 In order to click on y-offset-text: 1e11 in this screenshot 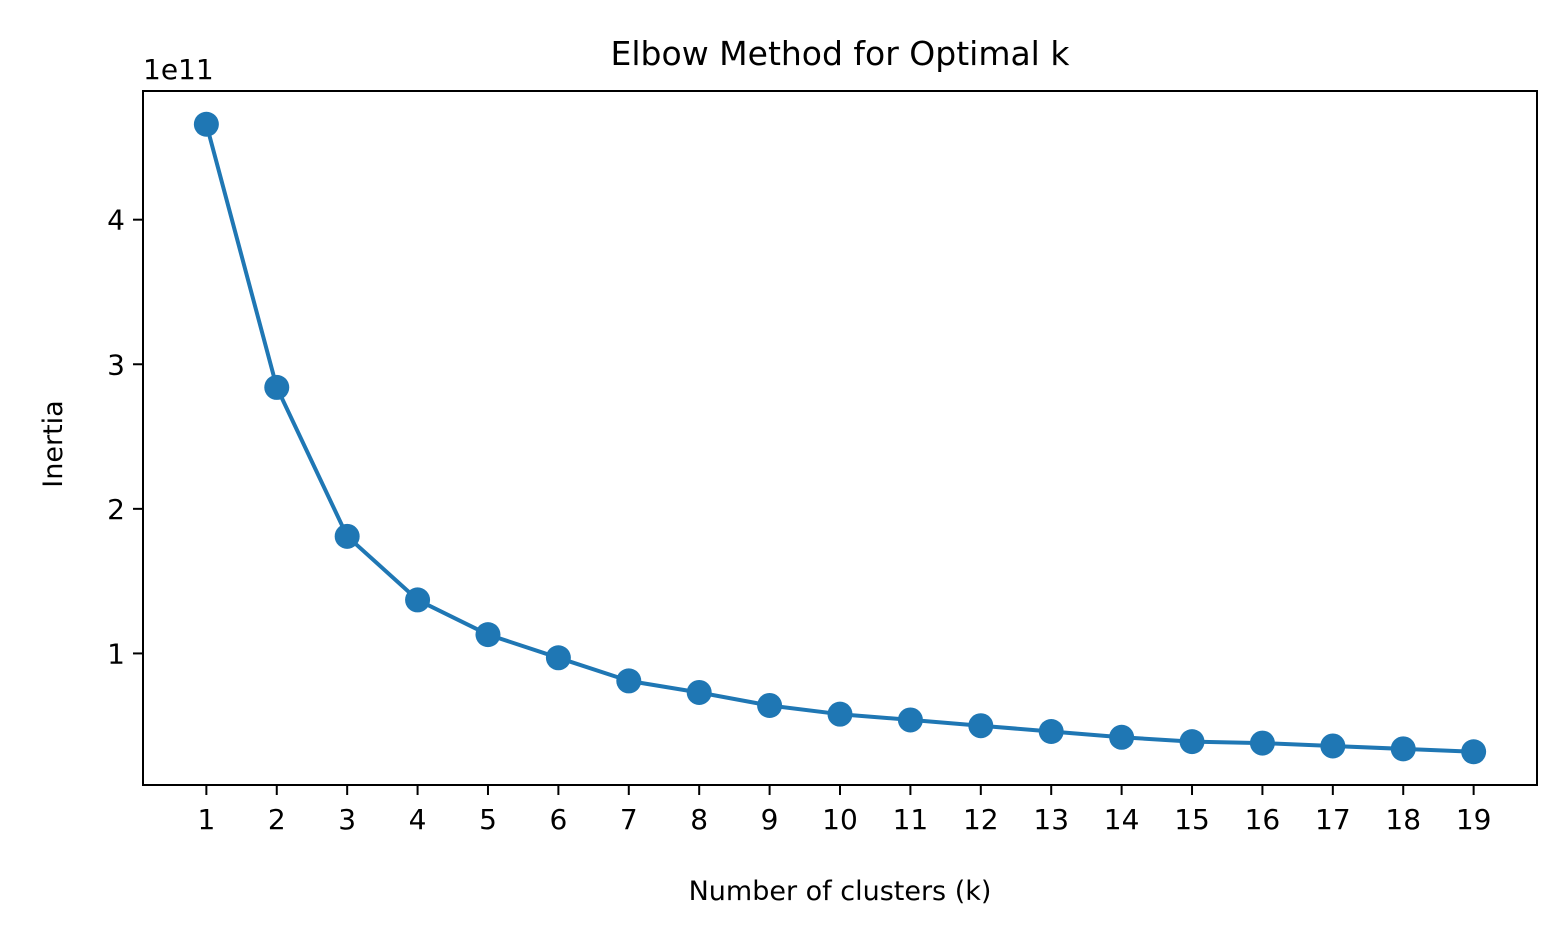, I will do `click(178, 69)`.